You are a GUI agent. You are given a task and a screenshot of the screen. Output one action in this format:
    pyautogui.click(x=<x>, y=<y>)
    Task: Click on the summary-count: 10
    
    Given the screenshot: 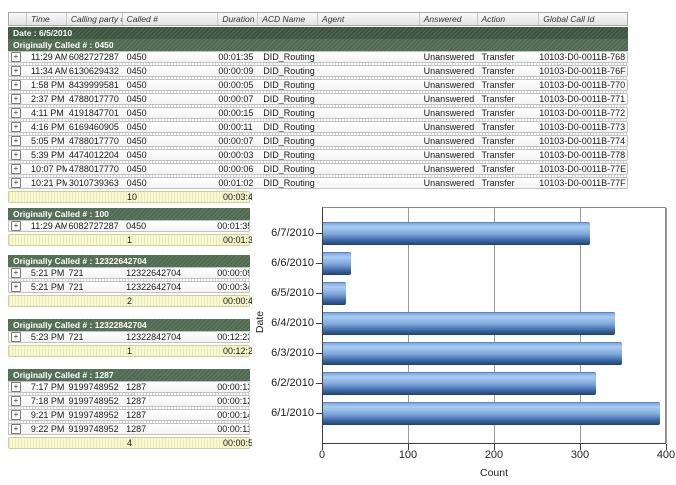 What is the action you would take?
    pyautogui.click(x=132, y=197)
    